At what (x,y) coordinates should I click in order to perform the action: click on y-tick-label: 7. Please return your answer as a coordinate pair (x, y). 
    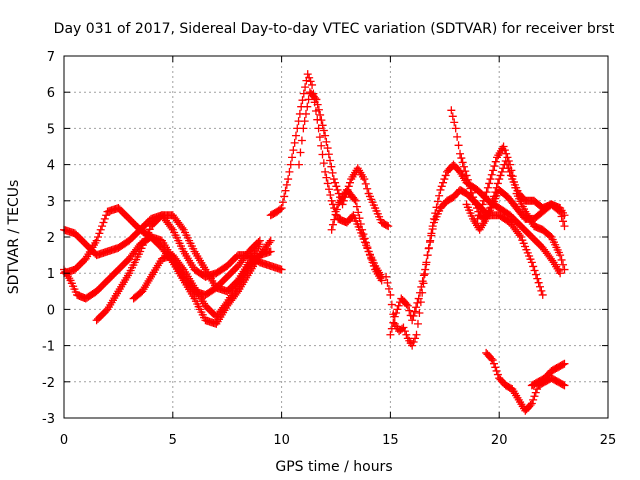
    Looking at the image, I should click on (51, 57).